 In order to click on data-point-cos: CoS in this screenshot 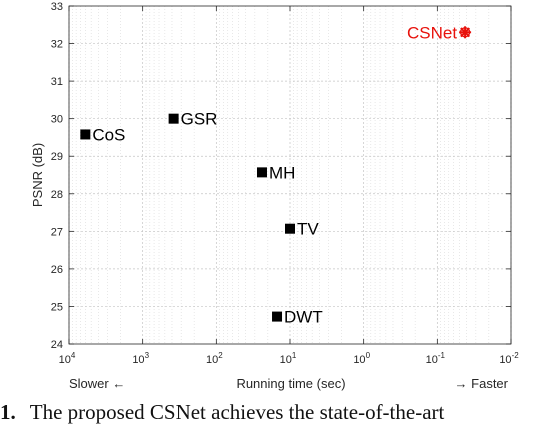, I will do `click(102, 134)`.